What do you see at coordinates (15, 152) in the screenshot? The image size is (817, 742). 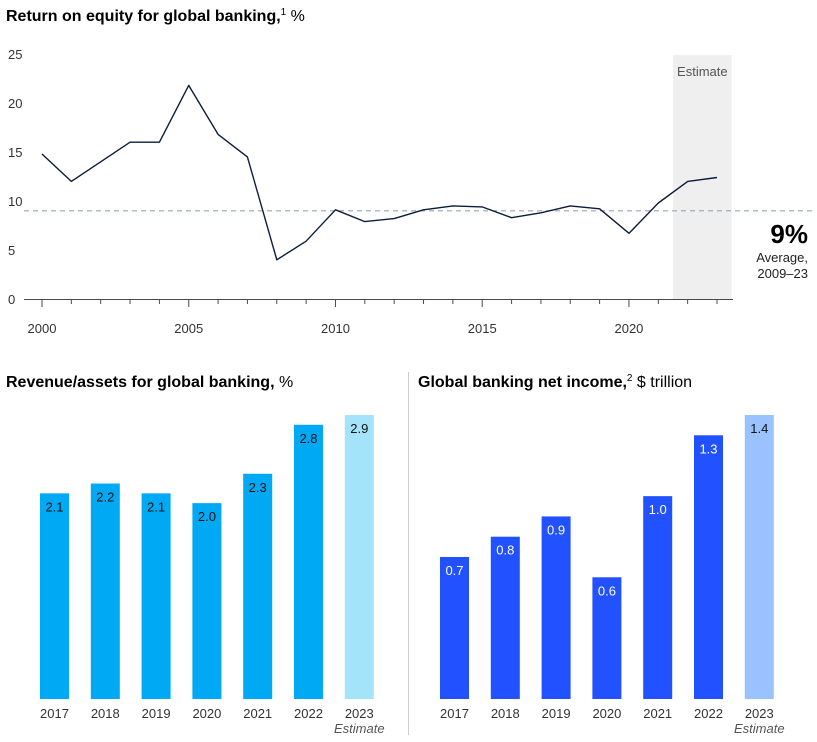 I see `y-tick-label: 15` at bounding box center [15, 152].